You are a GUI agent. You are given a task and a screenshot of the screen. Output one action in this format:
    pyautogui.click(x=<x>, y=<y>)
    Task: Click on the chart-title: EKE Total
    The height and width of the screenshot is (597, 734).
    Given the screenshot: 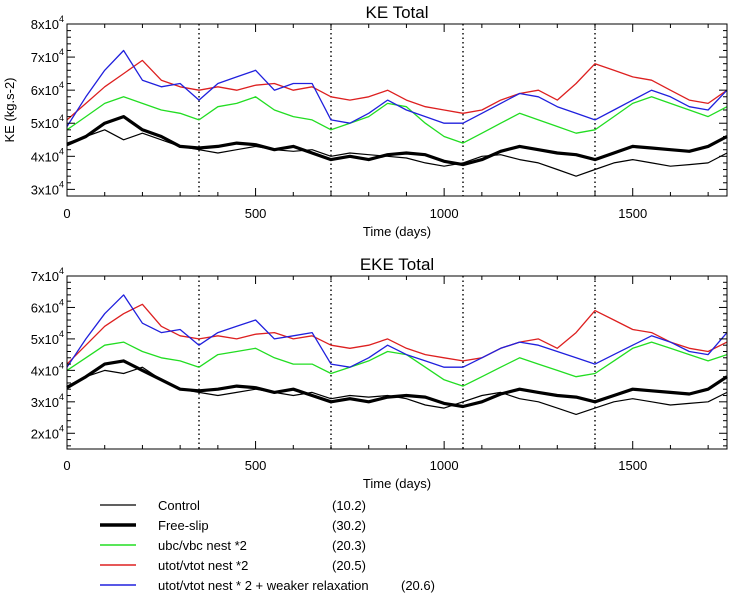 What is the action you would take?
    pyautogui.click(x=397, y=264)
    